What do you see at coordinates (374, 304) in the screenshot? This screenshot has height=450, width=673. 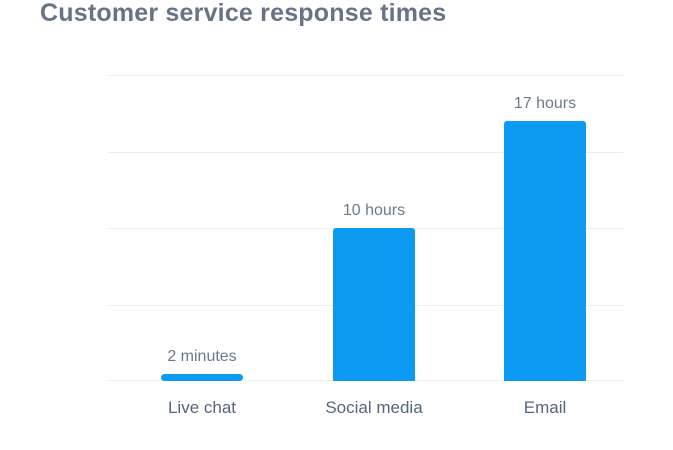 I see `bar-social-media` at bounding box center [374, 304].